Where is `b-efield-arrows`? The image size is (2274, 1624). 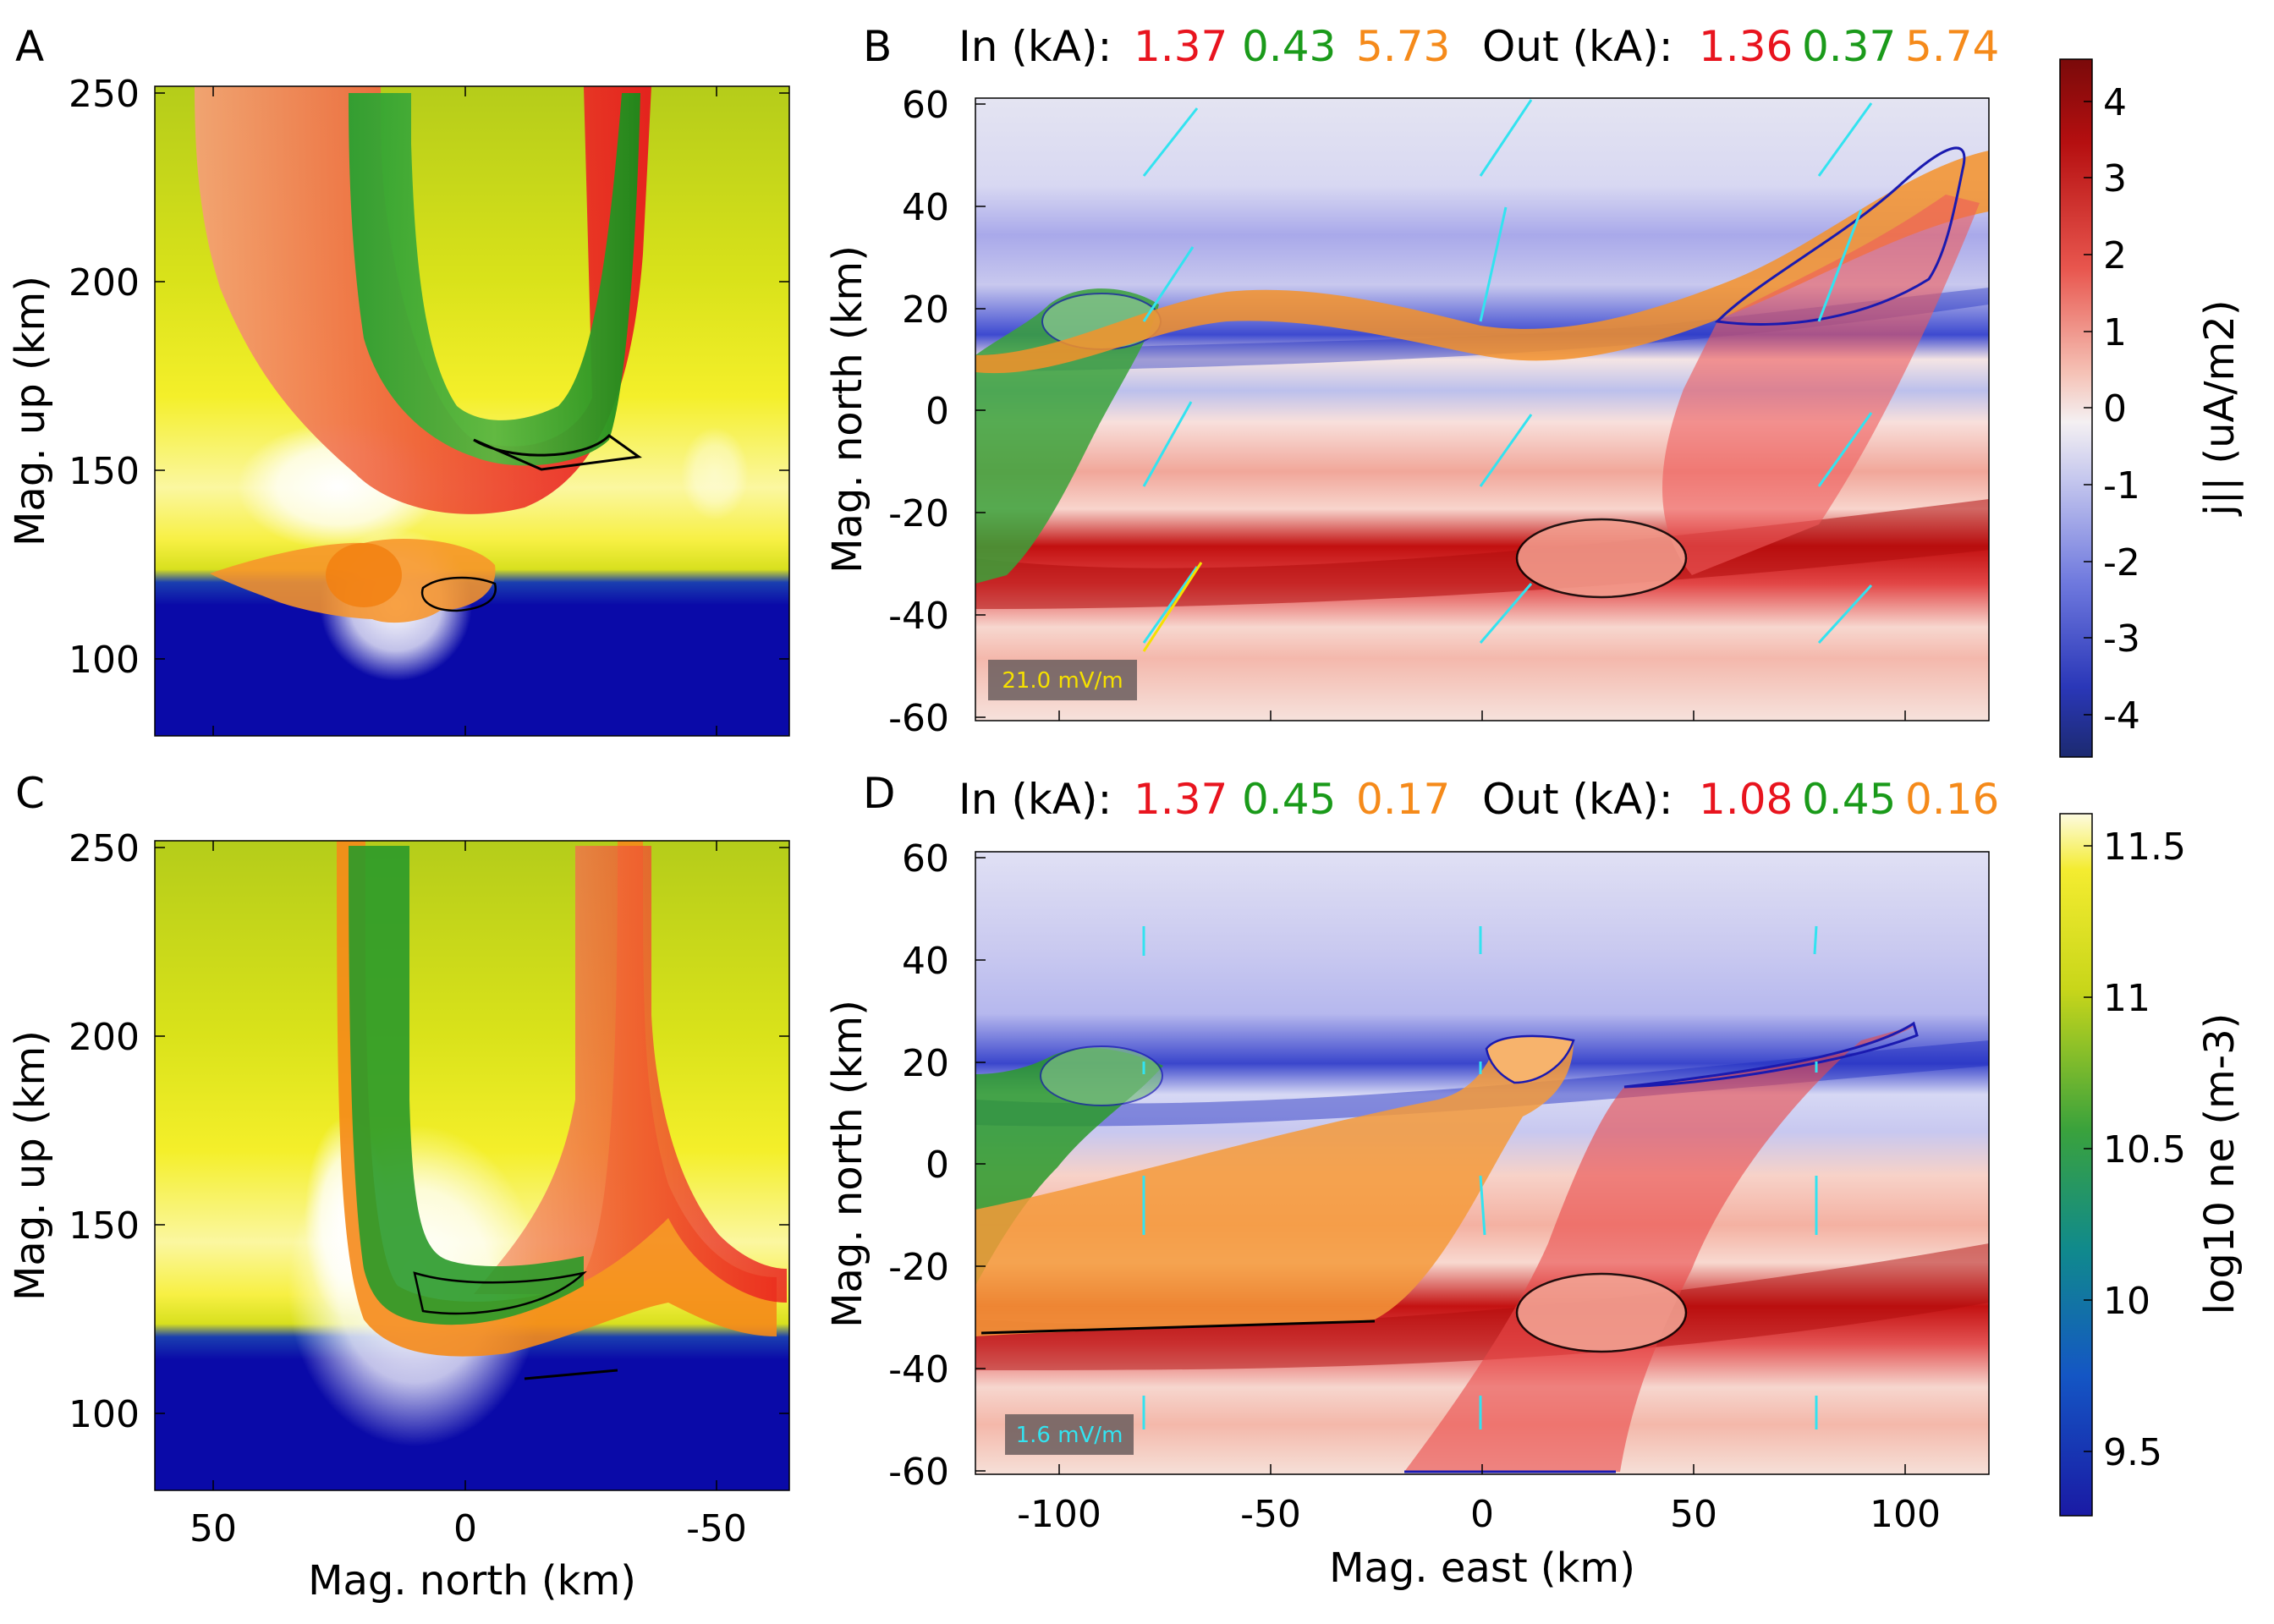 b-efield-arrows is located at coordinates (1508, 372).